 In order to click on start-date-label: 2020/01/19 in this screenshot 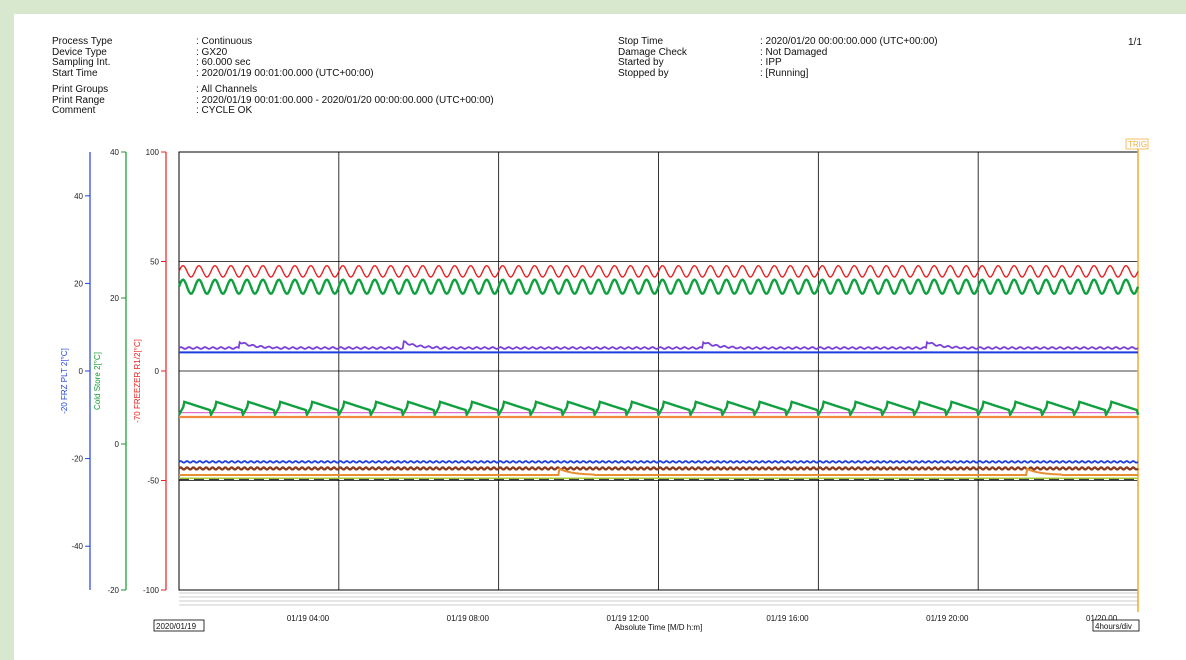, I will do `click(176, 626)`.